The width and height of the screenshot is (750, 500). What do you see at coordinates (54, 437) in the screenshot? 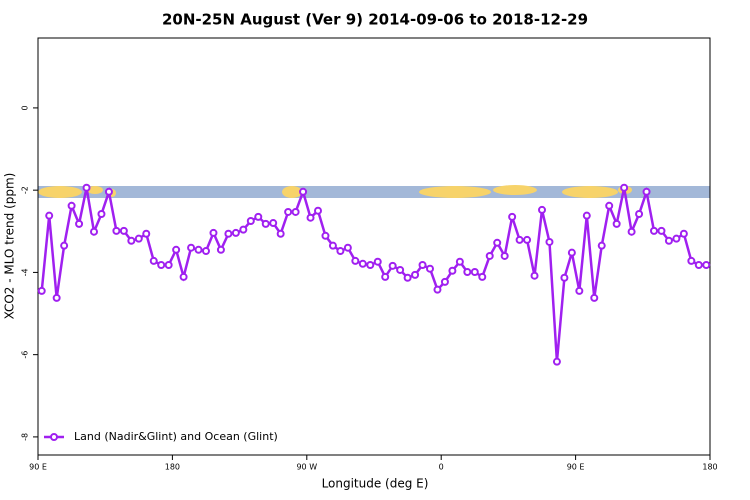
I see `legend-marker` at bounding box center [54, 437].